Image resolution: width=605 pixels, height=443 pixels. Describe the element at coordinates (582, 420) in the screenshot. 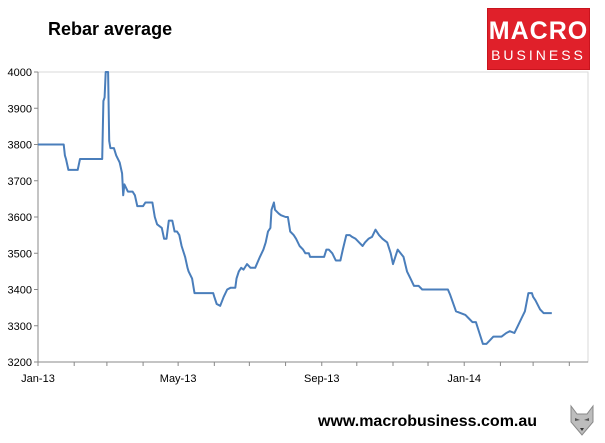

I see `wolf-icon` at that location.